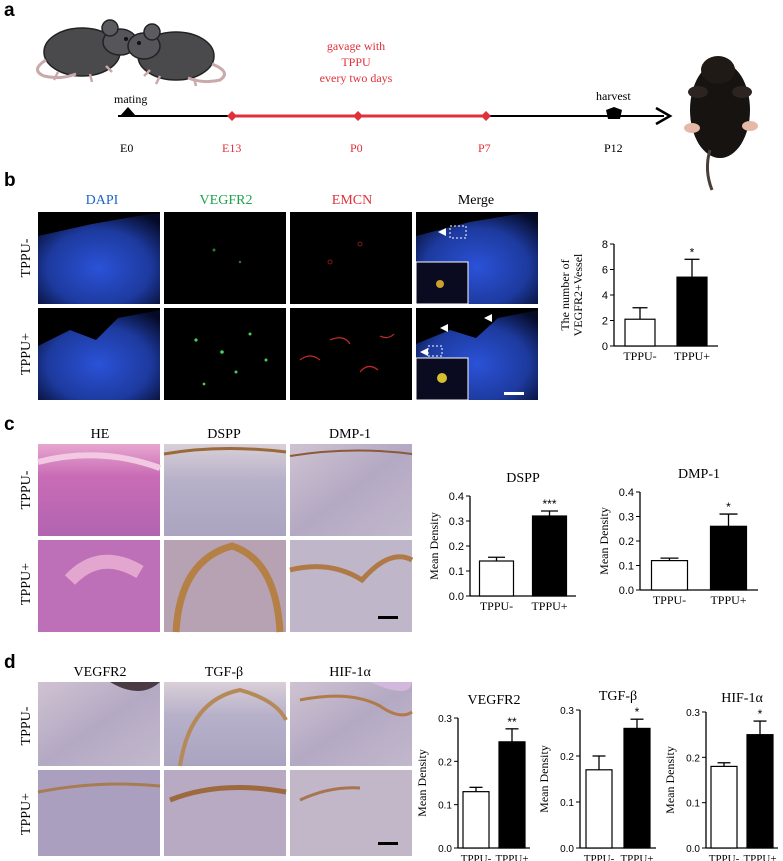  Describe the element at coordinates (26, 725) in the screenshot. I see `row-label-d-neg: TPPU-` at that location.